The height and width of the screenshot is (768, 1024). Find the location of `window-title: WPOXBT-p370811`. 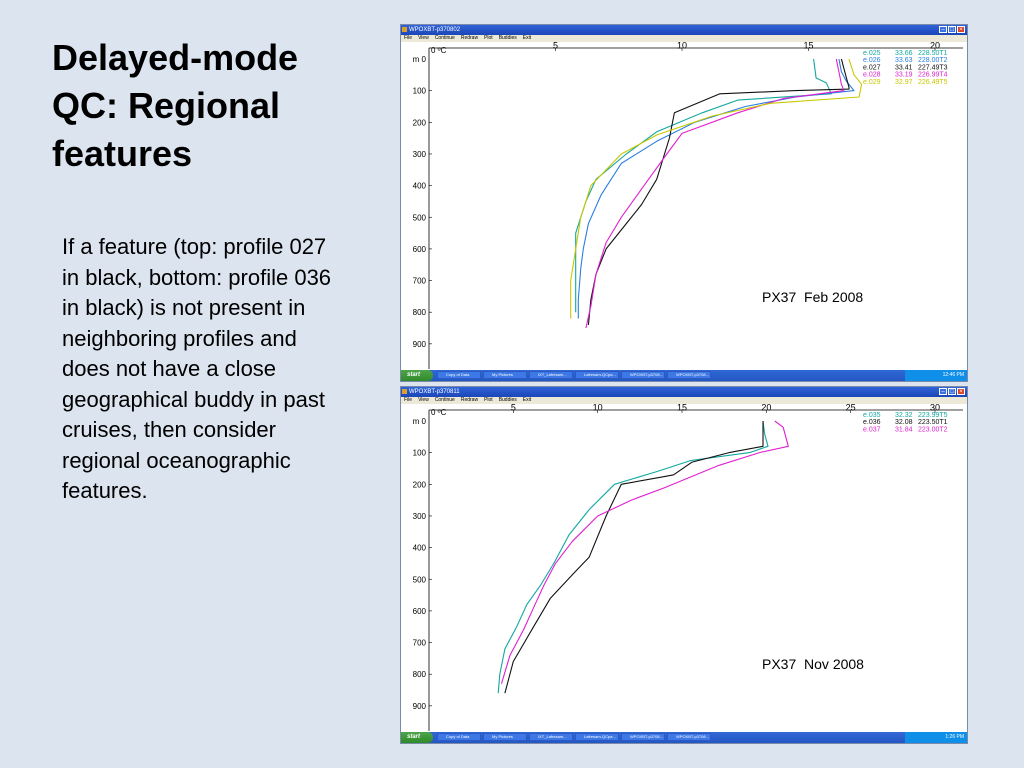

window-title: WPOXBT-p370811 is located at coordinates (434, 392).